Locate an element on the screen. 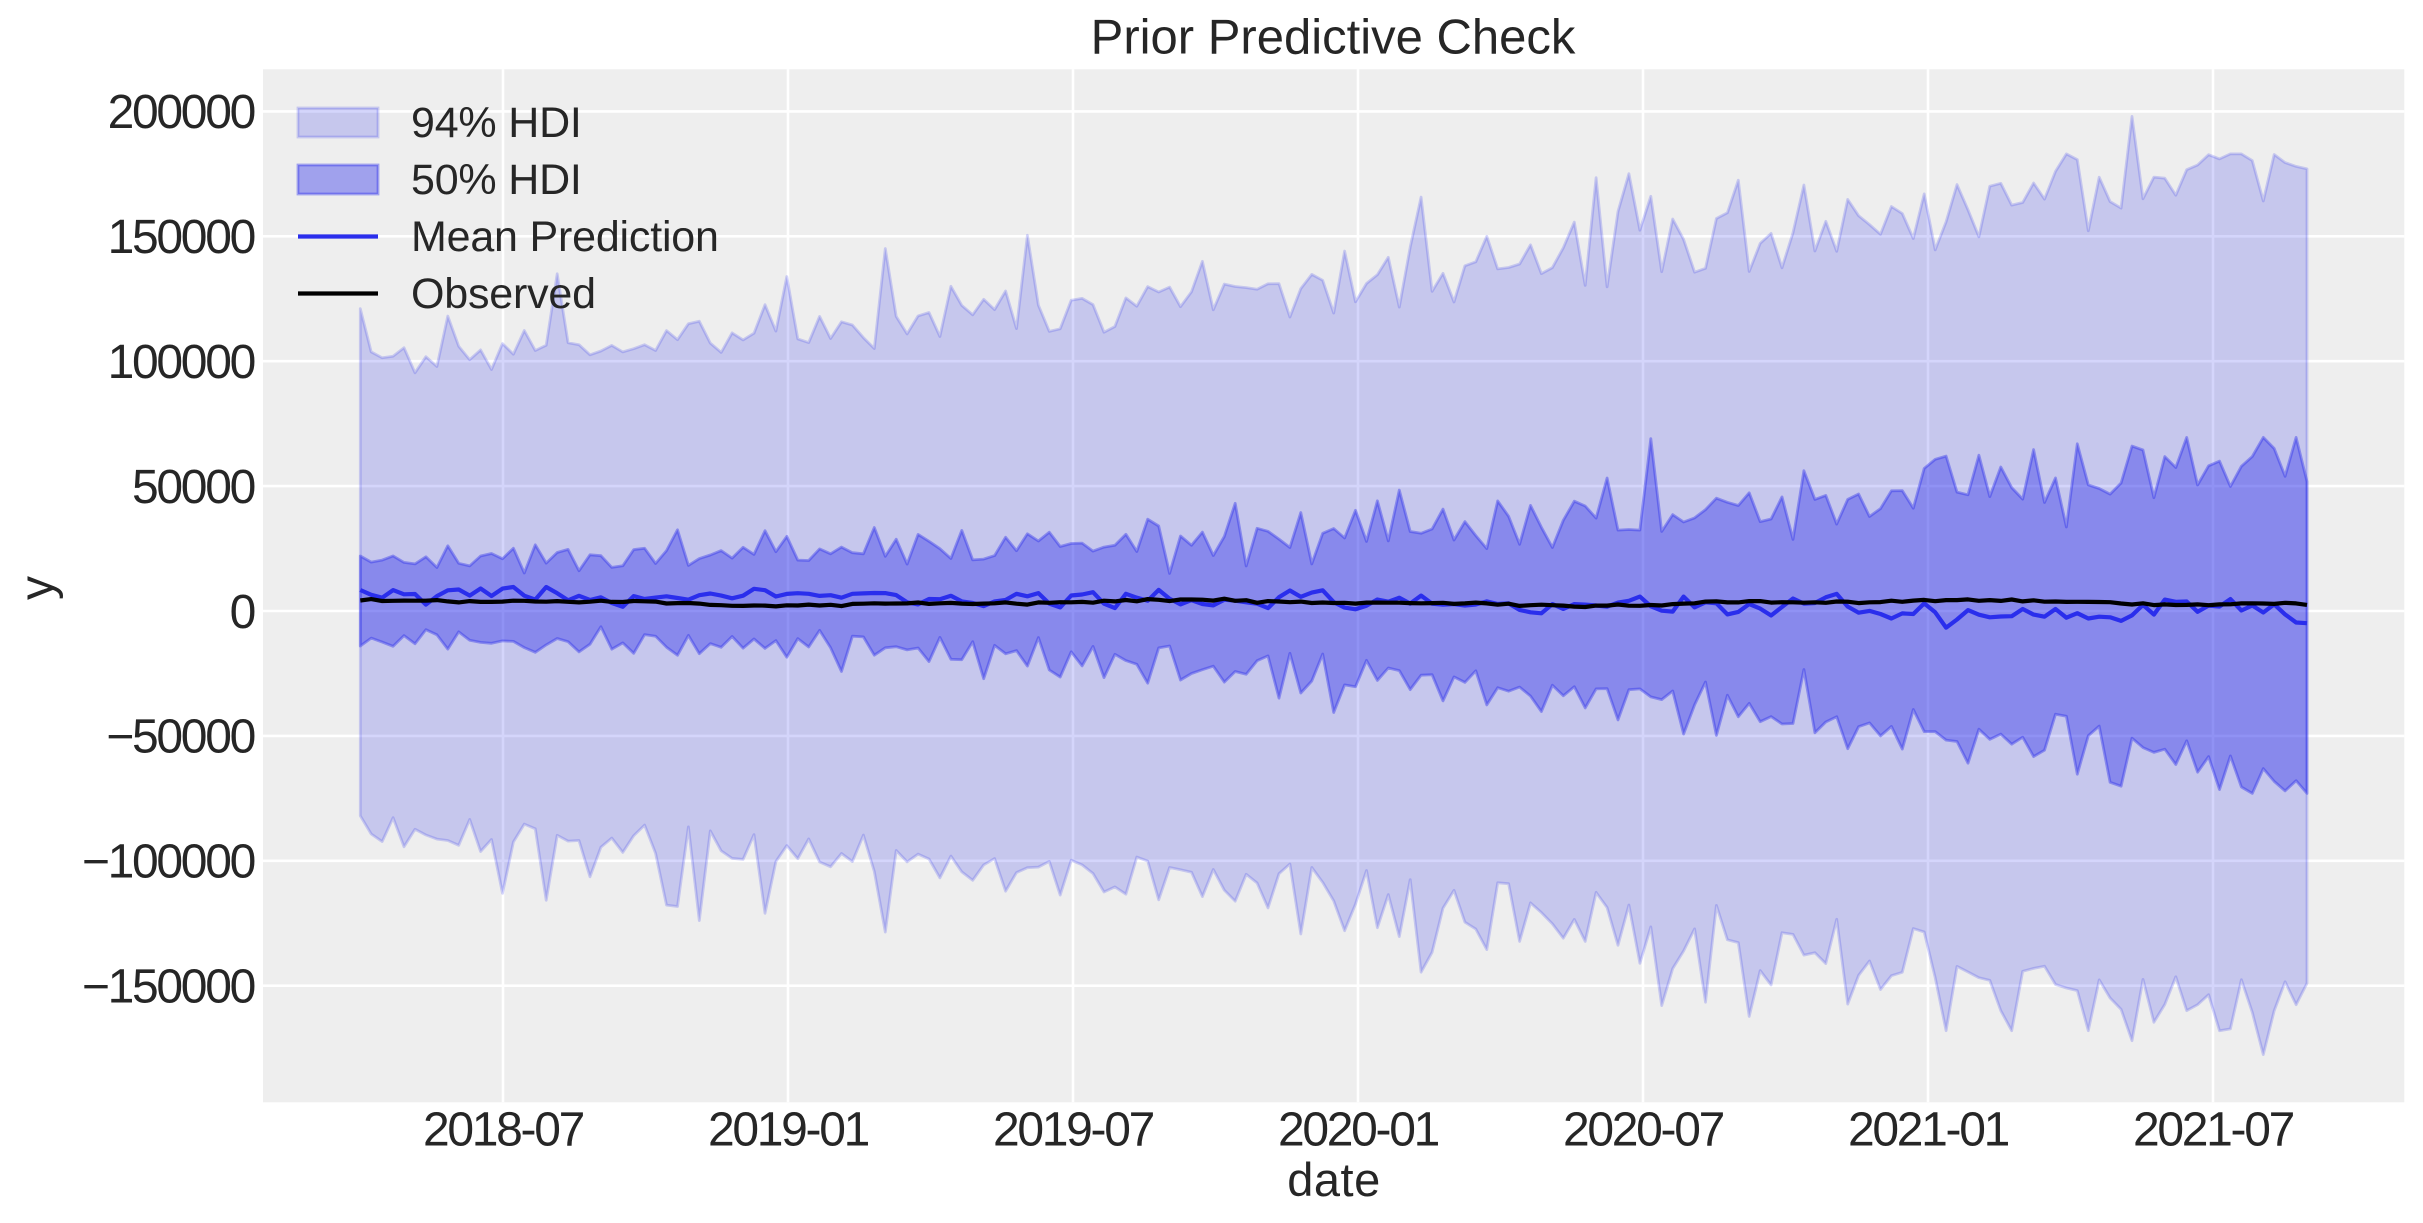 The width and height of the screenshot is (2423, 1223). svg-text: −50000 is located at coordinates (180, 737).